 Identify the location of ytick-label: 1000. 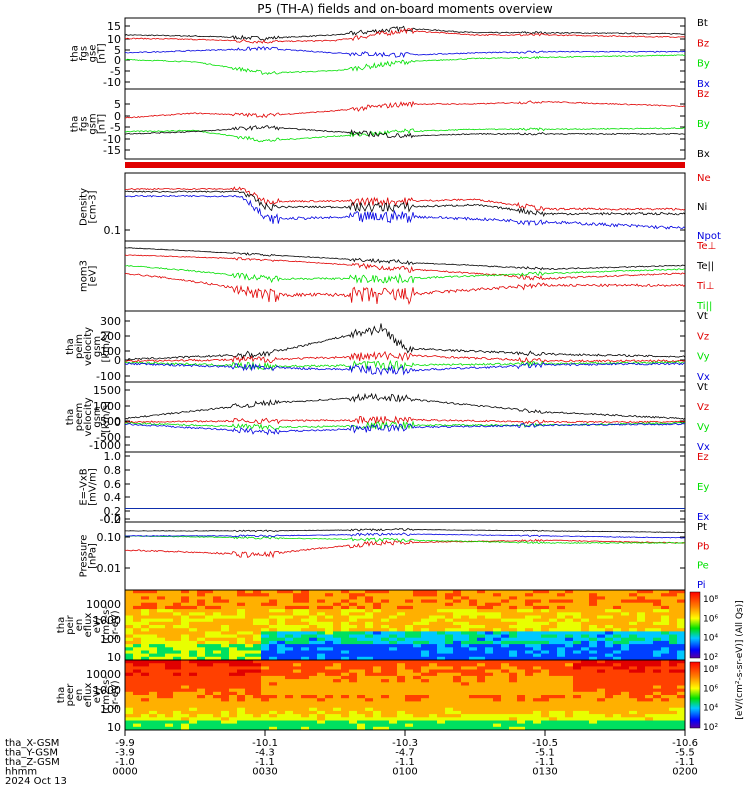
(107, 690).